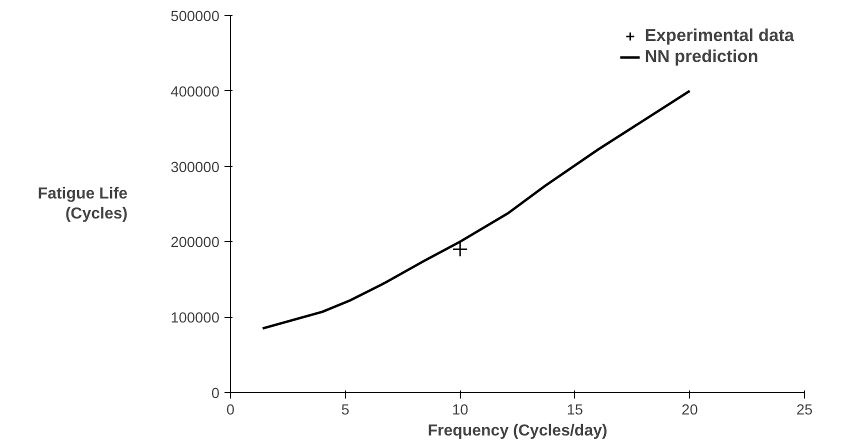  I want to click on x-tick-label: 25, so click(804, 410).